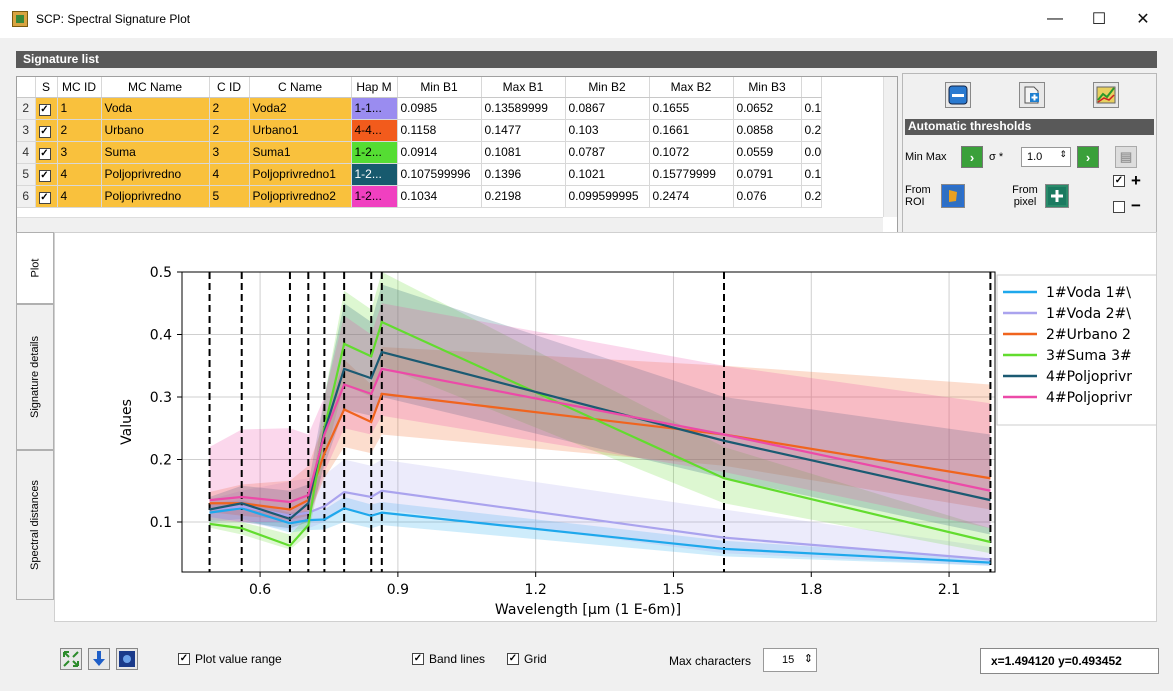 The width and height of the screenshot is (1173, 691). Describe the element at coordinates (26, 108) in the screenshot. I see `row-number: 2` at that location.